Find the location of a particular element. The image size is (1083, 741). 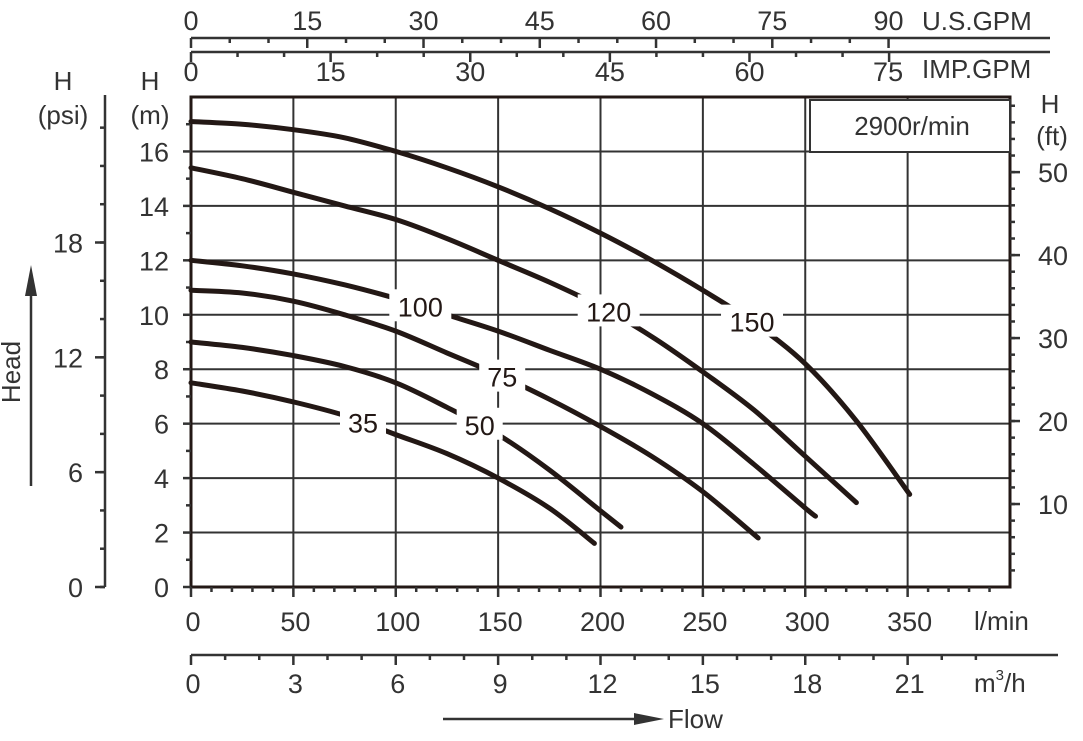

ft-unit-line1: H is located at coordinates (1050, 104).